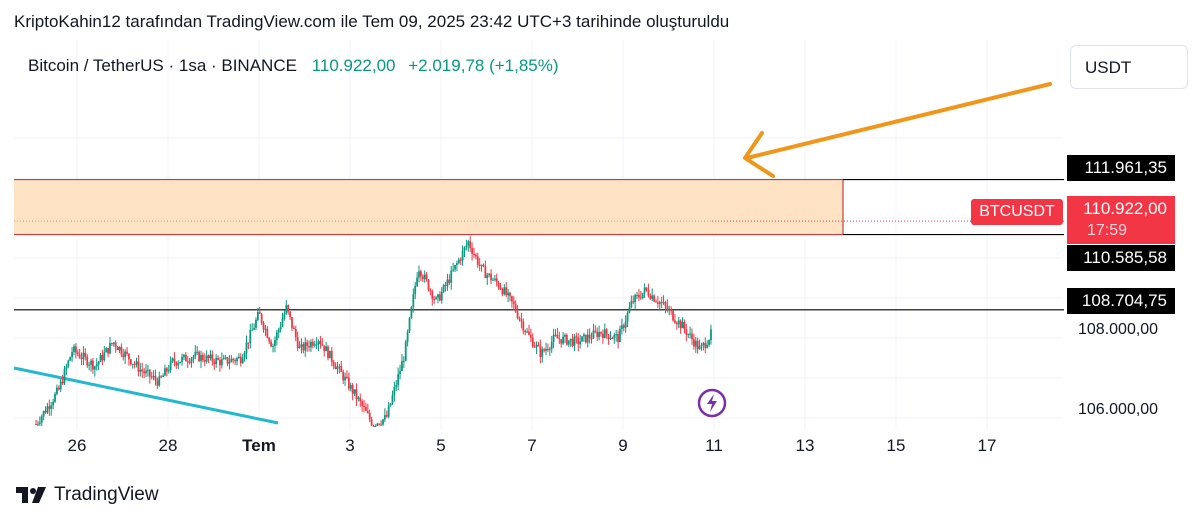 The height and width of the screenshot is (520, 1200). Describe the element at coordinates (759, 154) in the screenshot. I see `annotation-arrow-head` at that location.